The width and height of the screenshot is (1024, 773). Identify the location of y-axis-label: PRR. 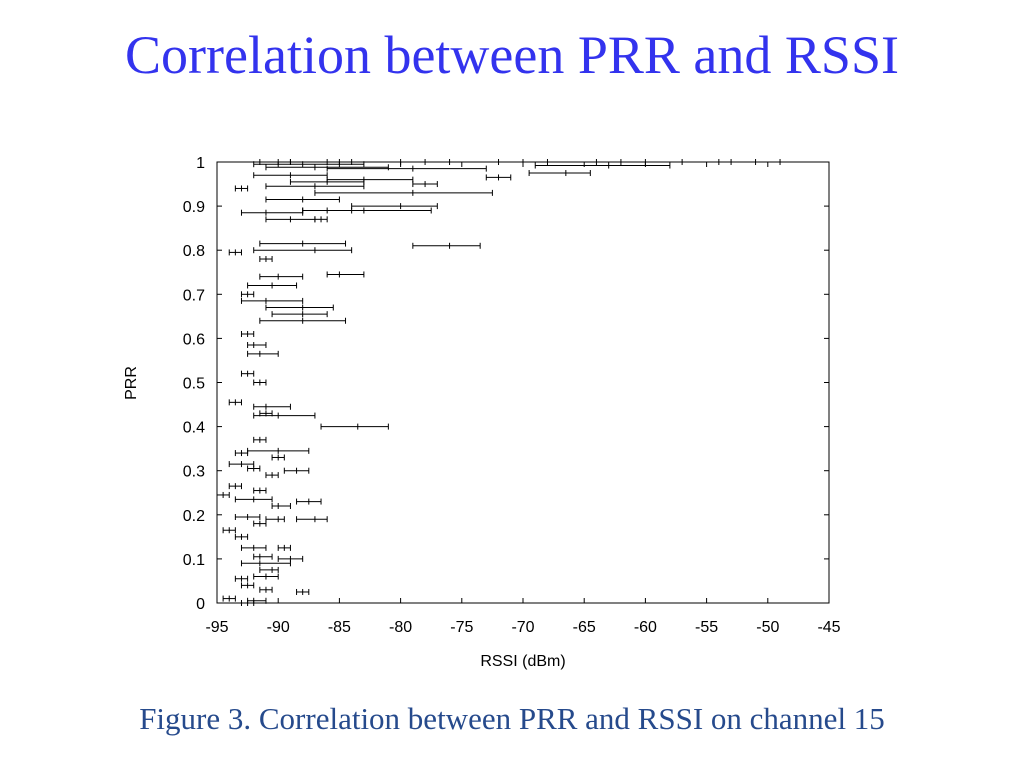
(131, 383).